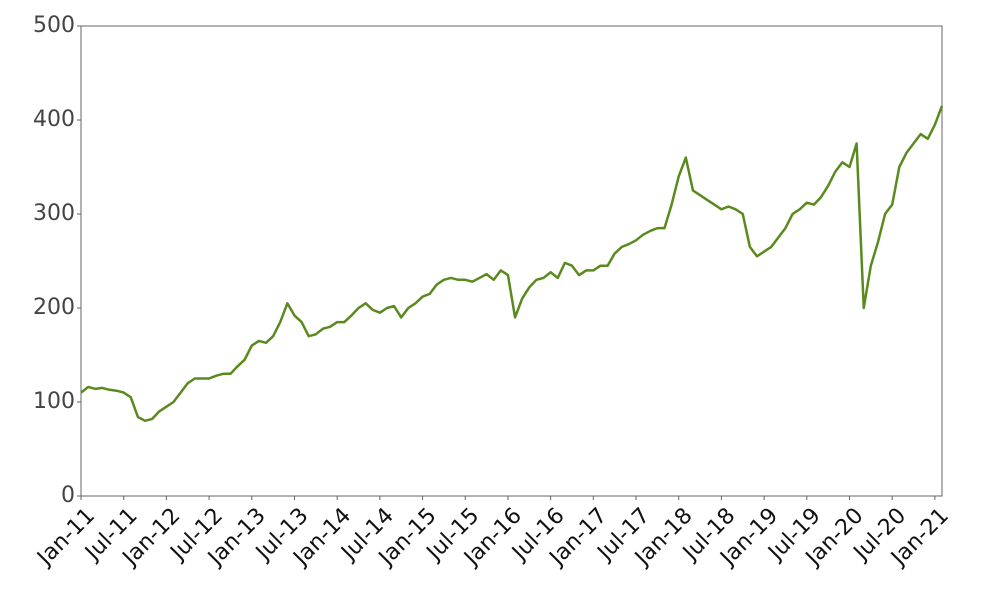 The width and height of the screenshot is (1000, 600). What do you see at coordinates (54, 307) in the screenshot?
I see `y-tick-label: 200` at bounding box center [54, 307].